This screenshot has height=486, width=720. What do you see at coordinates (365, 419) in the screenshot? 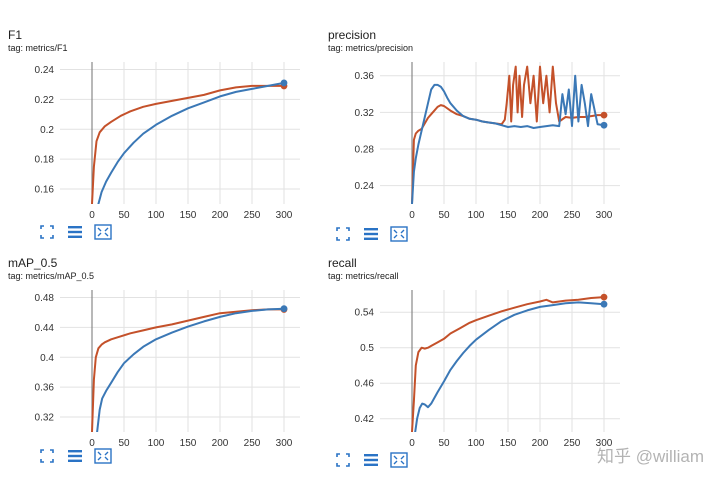
I see `y-tick-label: 0.42` at bounding box center [365, 419].